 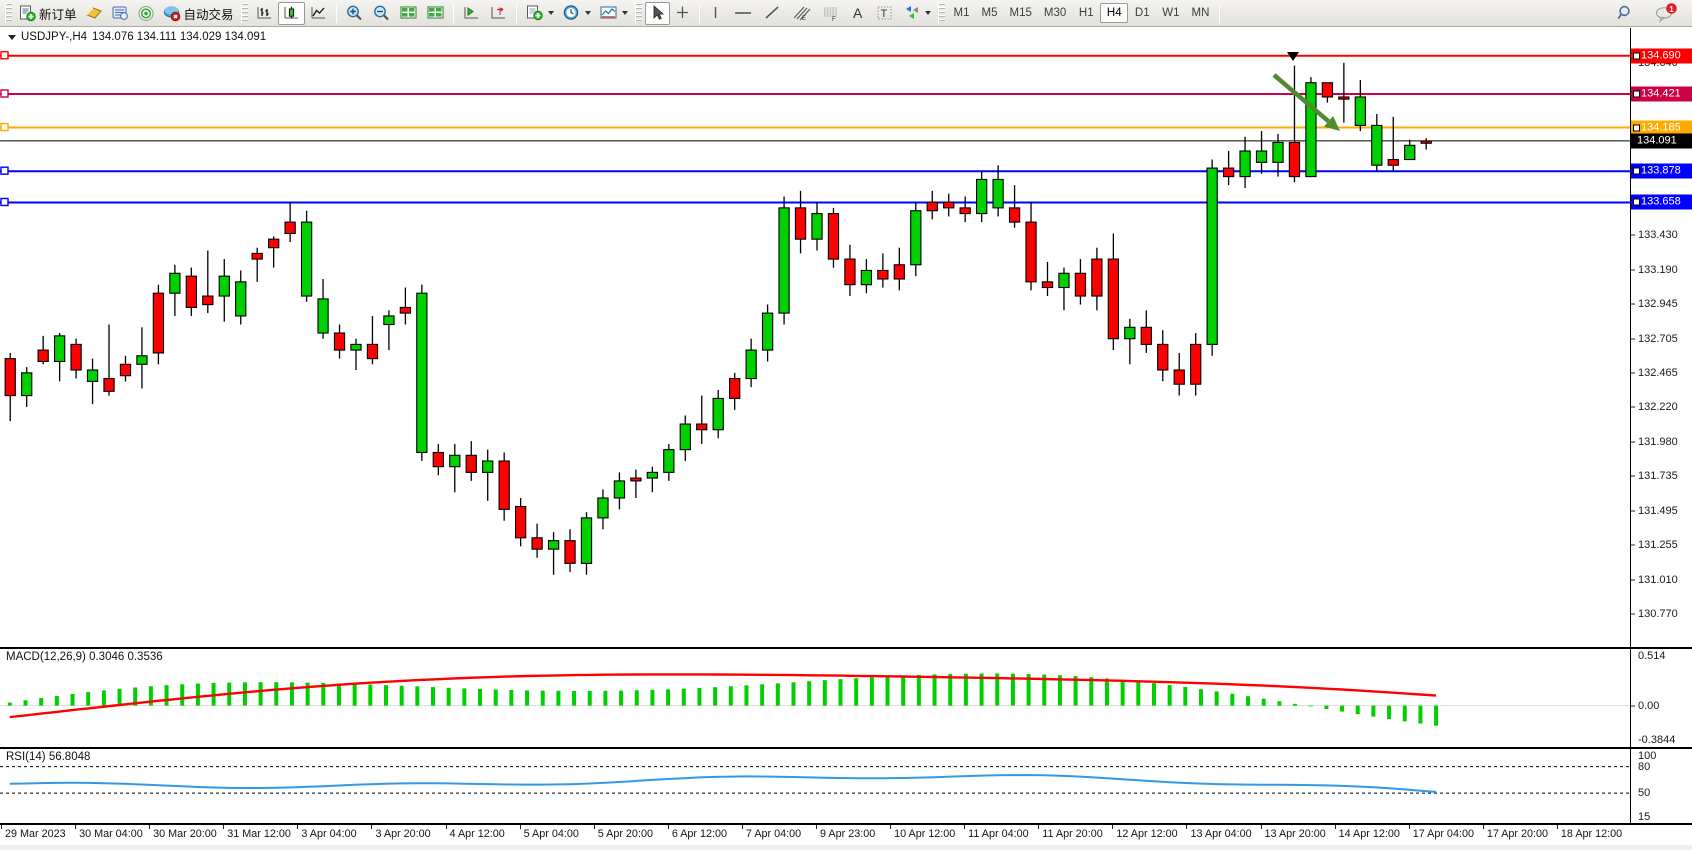 I want to click on new-chart-button, so click(x=539, y=13).